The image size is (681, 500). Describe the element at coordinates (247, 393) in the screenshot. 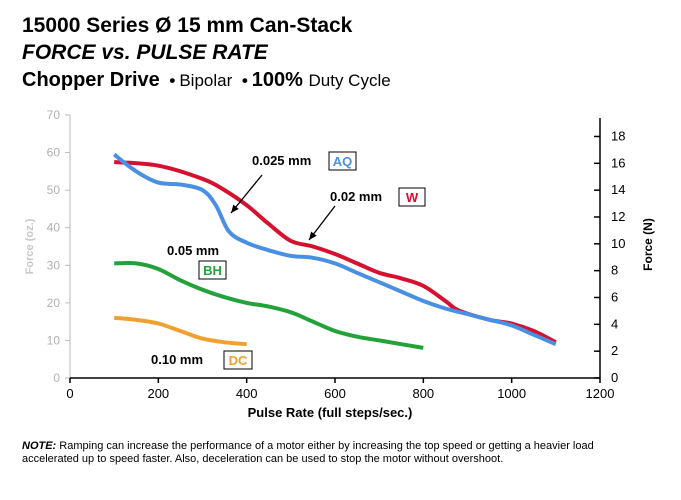

I see `x-axis-tick-label: 400` at that location.